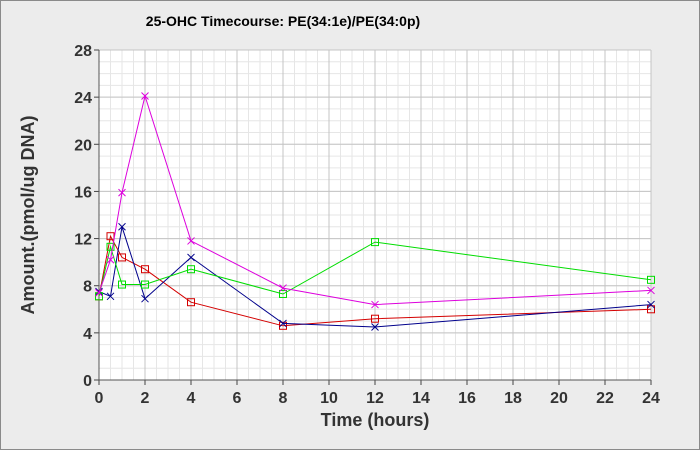 This screenshot has width=700, height=450. I want to click on y-tick-label: 24, so click(83, 98).